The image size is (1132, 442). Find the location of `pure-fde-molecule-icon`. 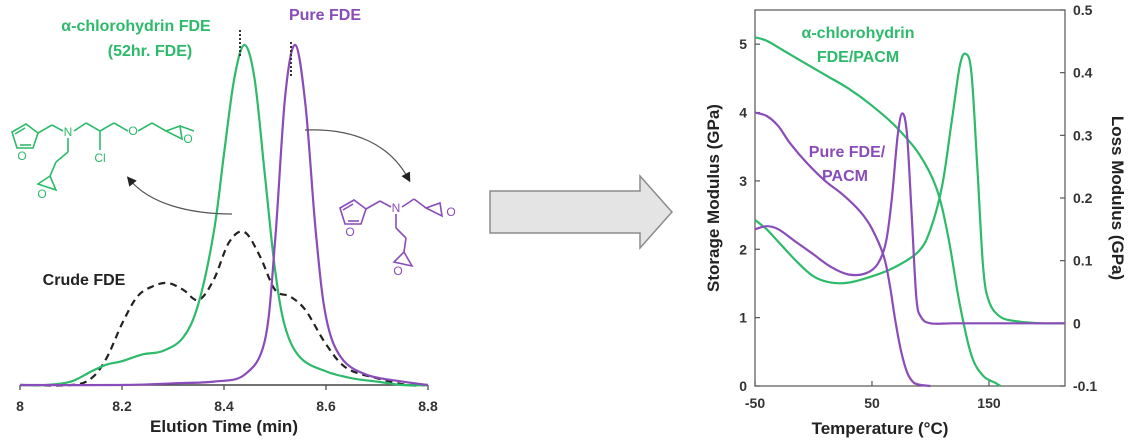

pure-fde-molecule-icon is located at coordinates (391, 233).